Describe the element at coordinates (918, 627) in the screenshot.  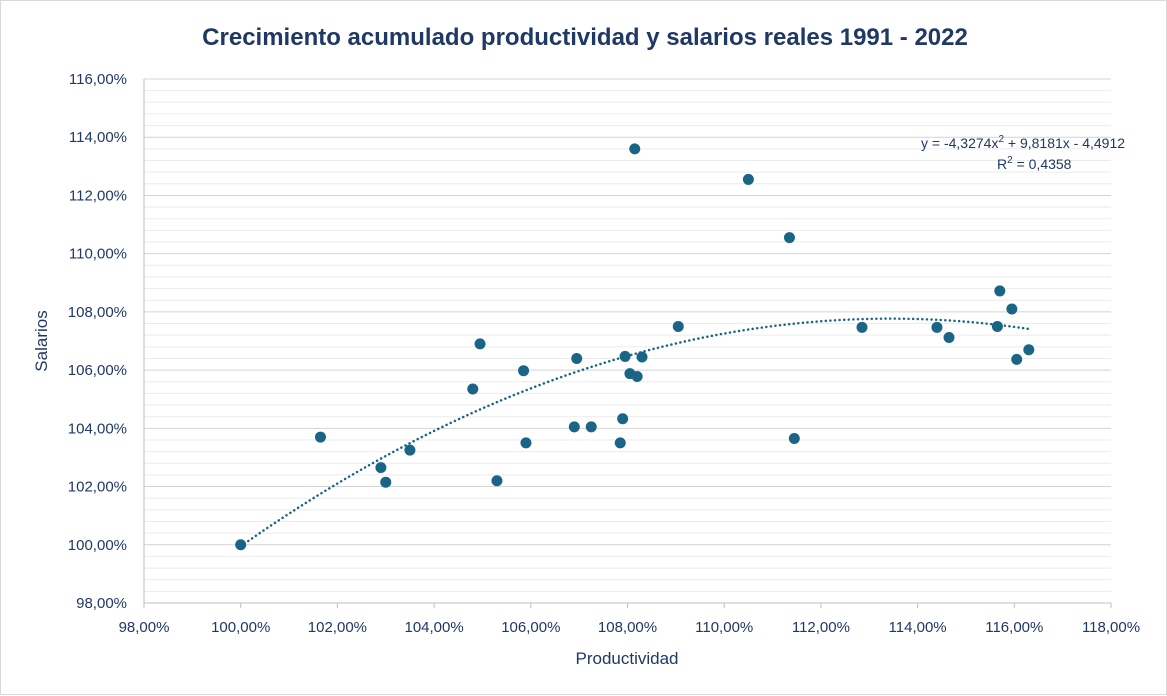
I see `x-tick-label: 114,00%` at that location.